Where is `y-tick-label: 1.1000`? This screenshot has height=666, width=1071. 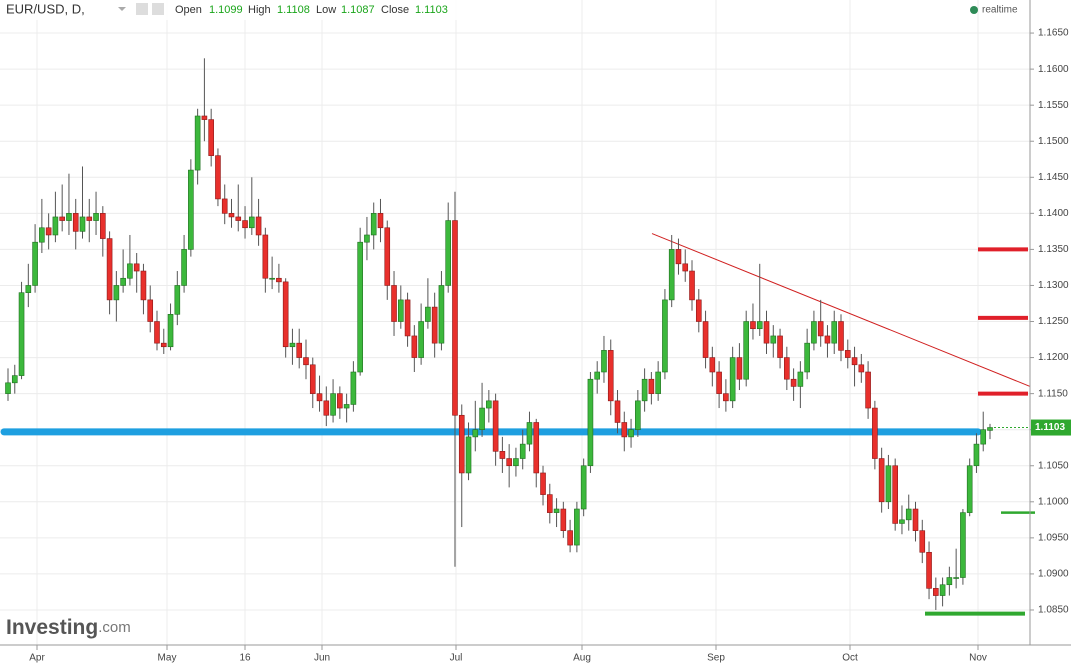
y-tick-label: 1.1000 is located at coordinates (1053, 501).